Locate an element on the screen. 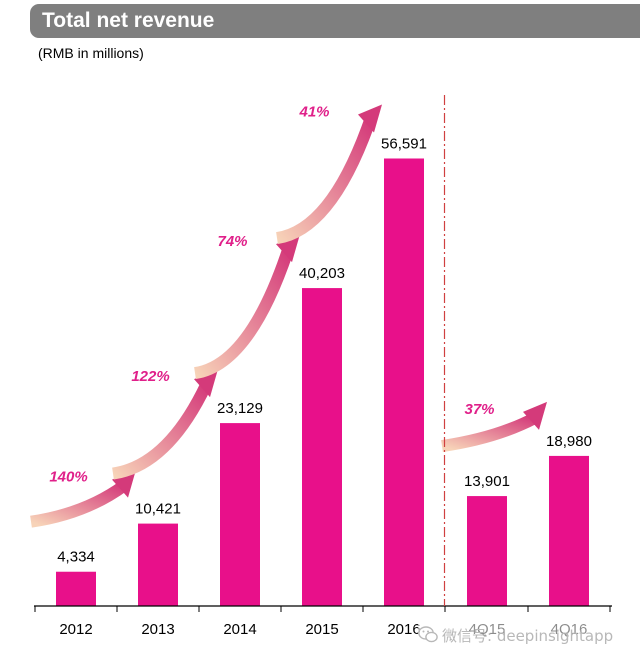 Image resolution: width=640 pixels, height=664 pixels. category-label-2012: 2012 is located at coordinates (75, 629).